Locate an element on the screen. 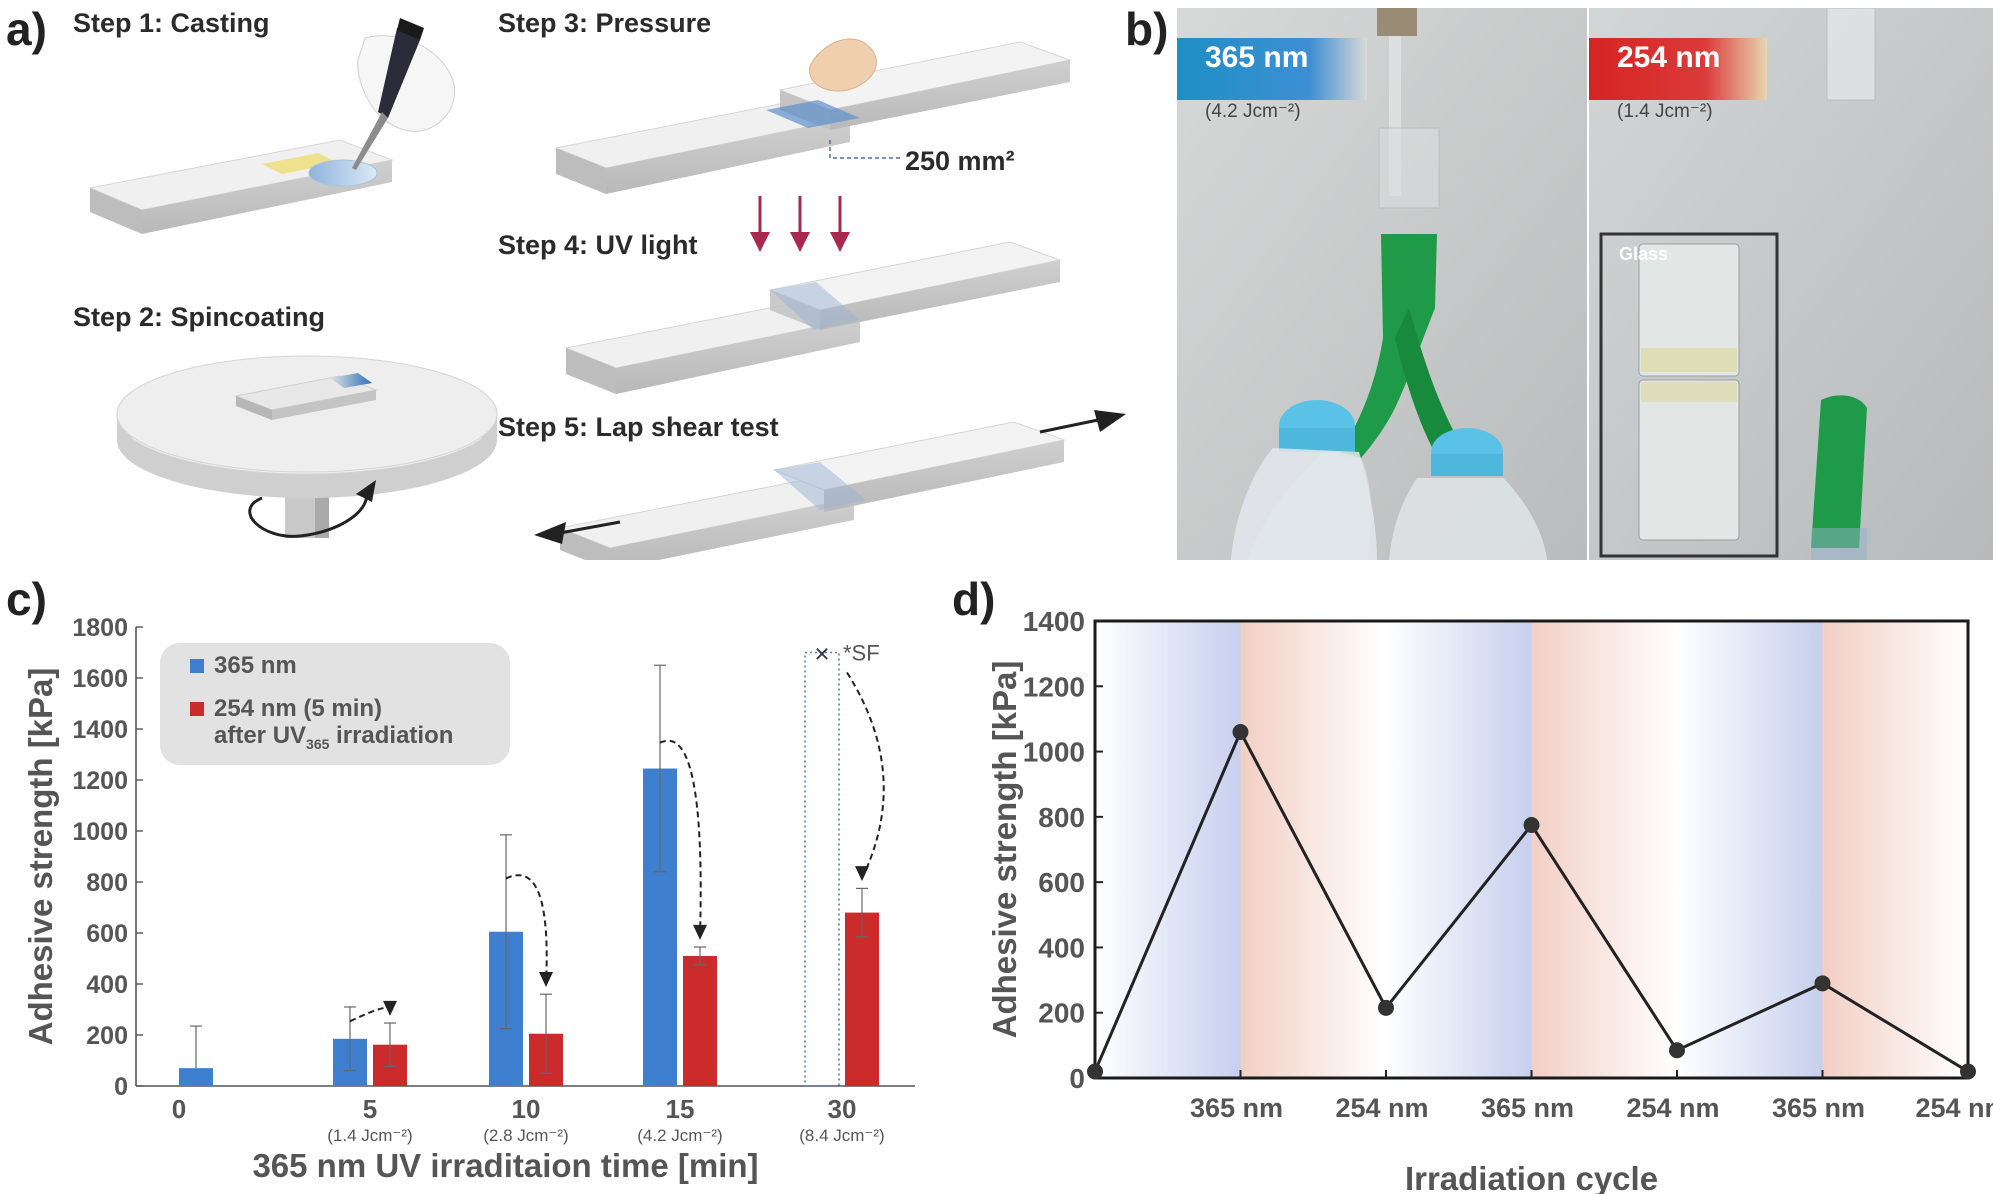  x-tick-label: 10 is located at coordinates (526, 1109).